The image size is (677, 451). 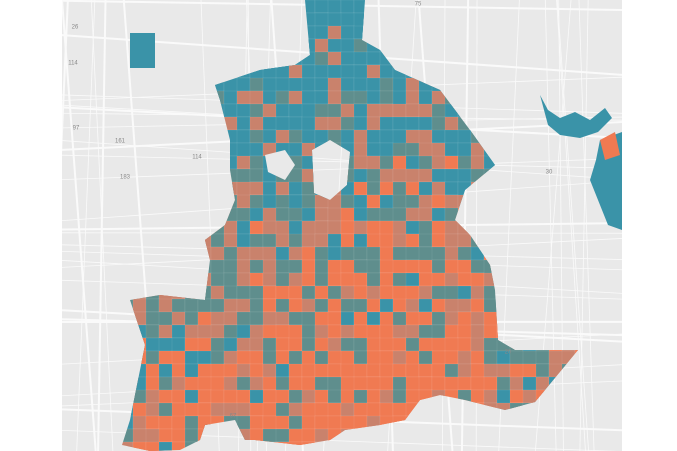 What do you see at coordinates (76, 129) in the screenshot?
I see `highway-label: 97` at bounding box center [76, 129].